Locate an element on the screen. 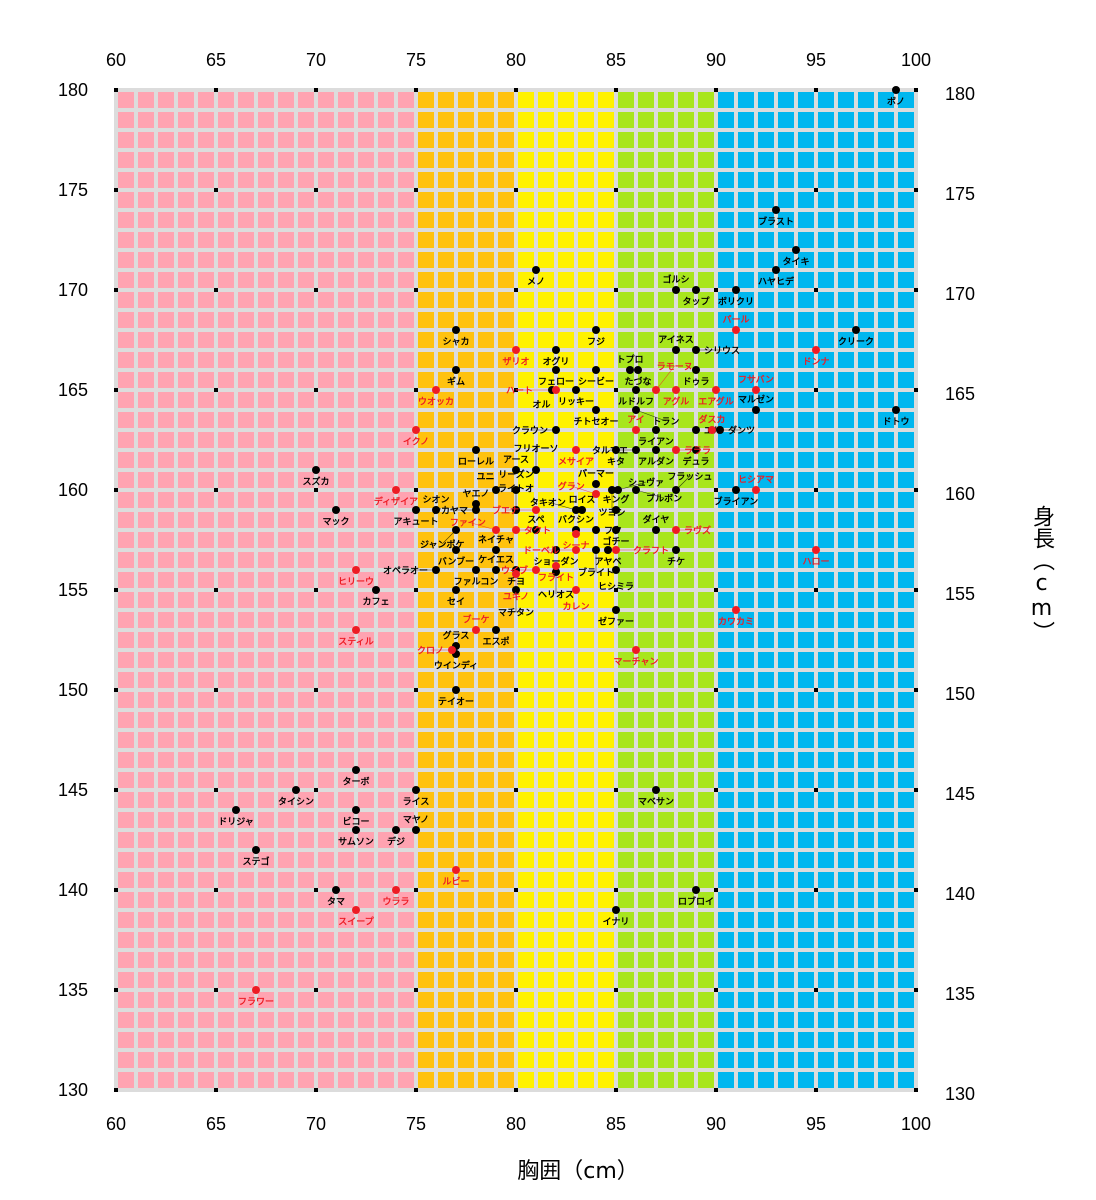 This screenshot has height=1200, width=1096. point-label: チヨ is located at coordinates (516, 582).